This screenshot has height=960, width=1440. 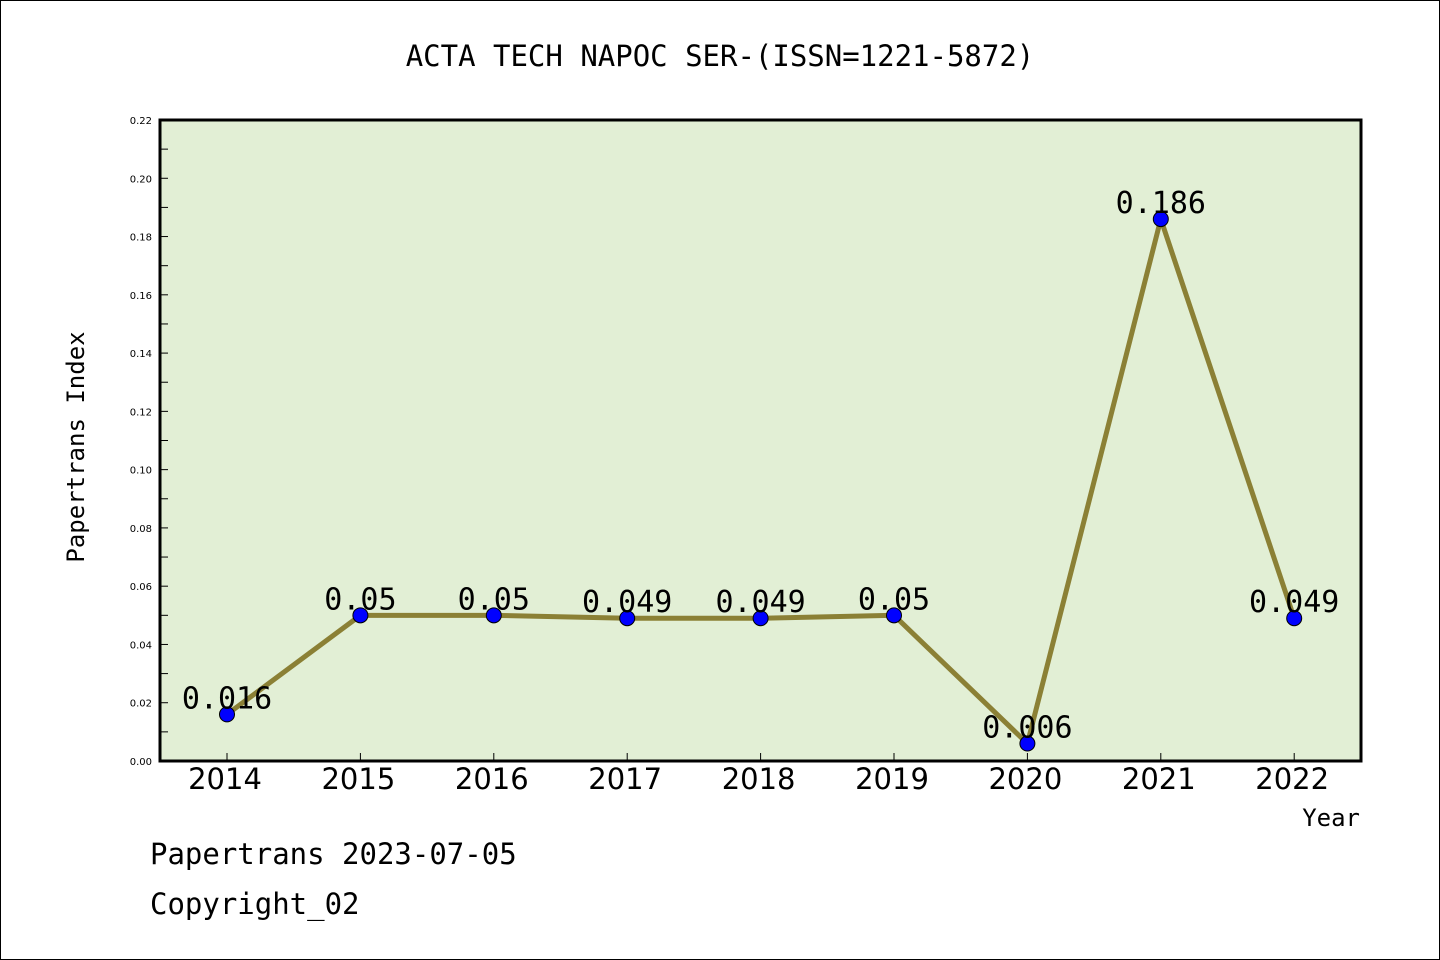 I want to click on chart-title: ACTA TECH NAPOC SER-(ISSN=1221-5872), so click(x=720, y=56).